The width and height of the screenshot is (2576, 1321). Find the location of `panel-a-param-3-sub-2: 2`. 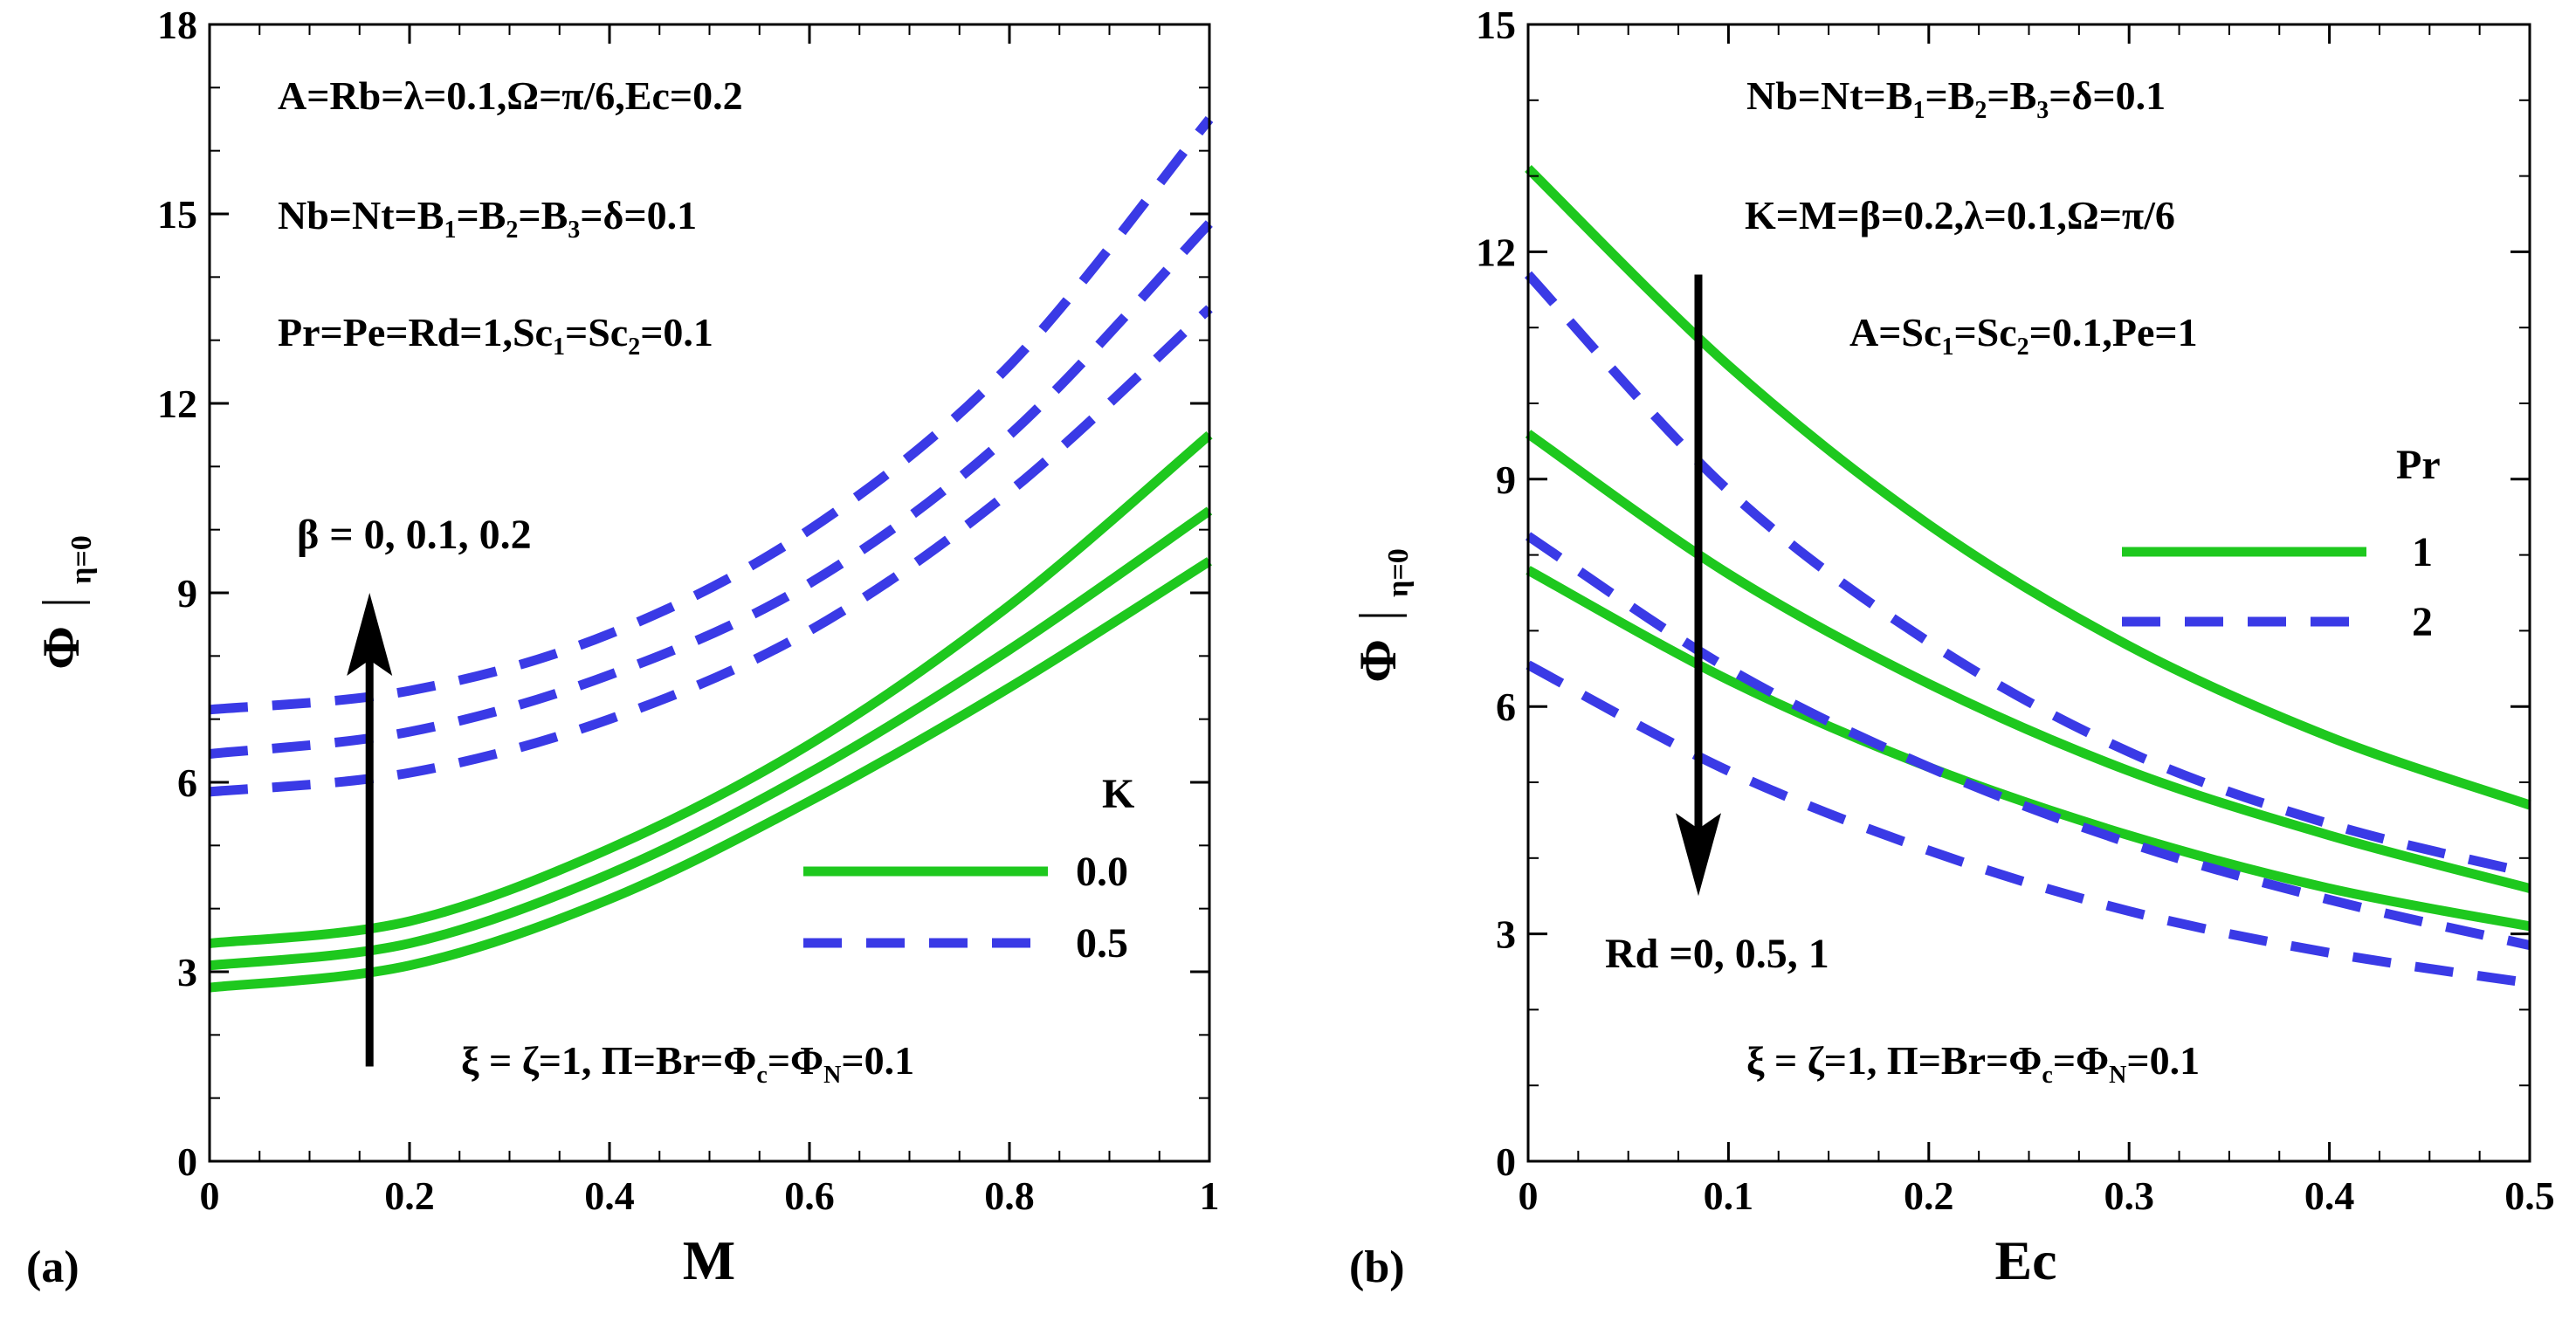

panel-a-param-3-sub-2: 2 is located at coordinates (634, 347).